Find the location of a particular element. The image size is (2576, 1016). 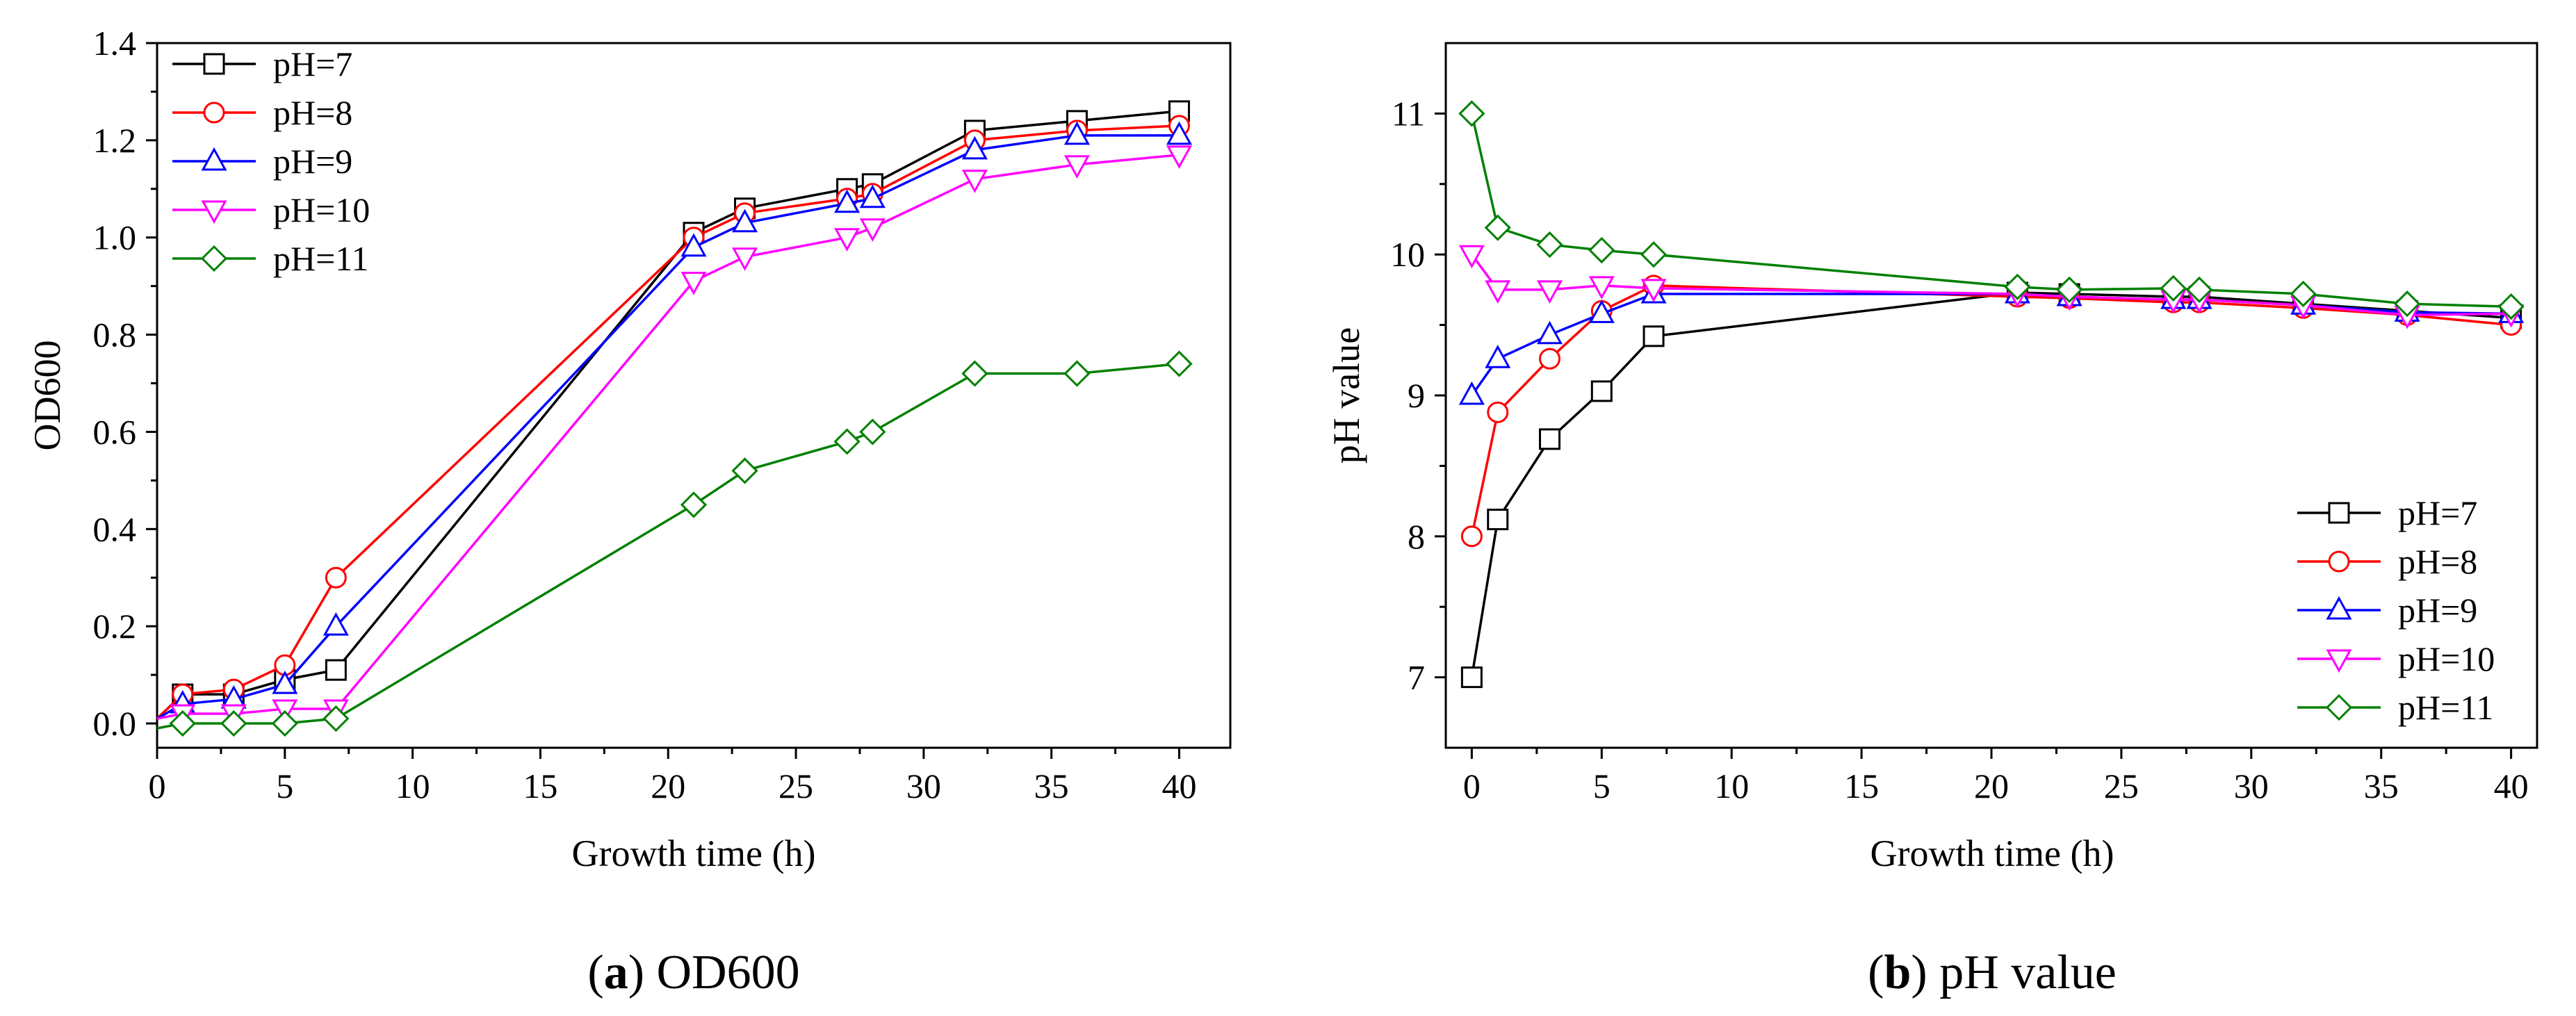

y-tick-label: 9 is located at coordinates (1416, 396).